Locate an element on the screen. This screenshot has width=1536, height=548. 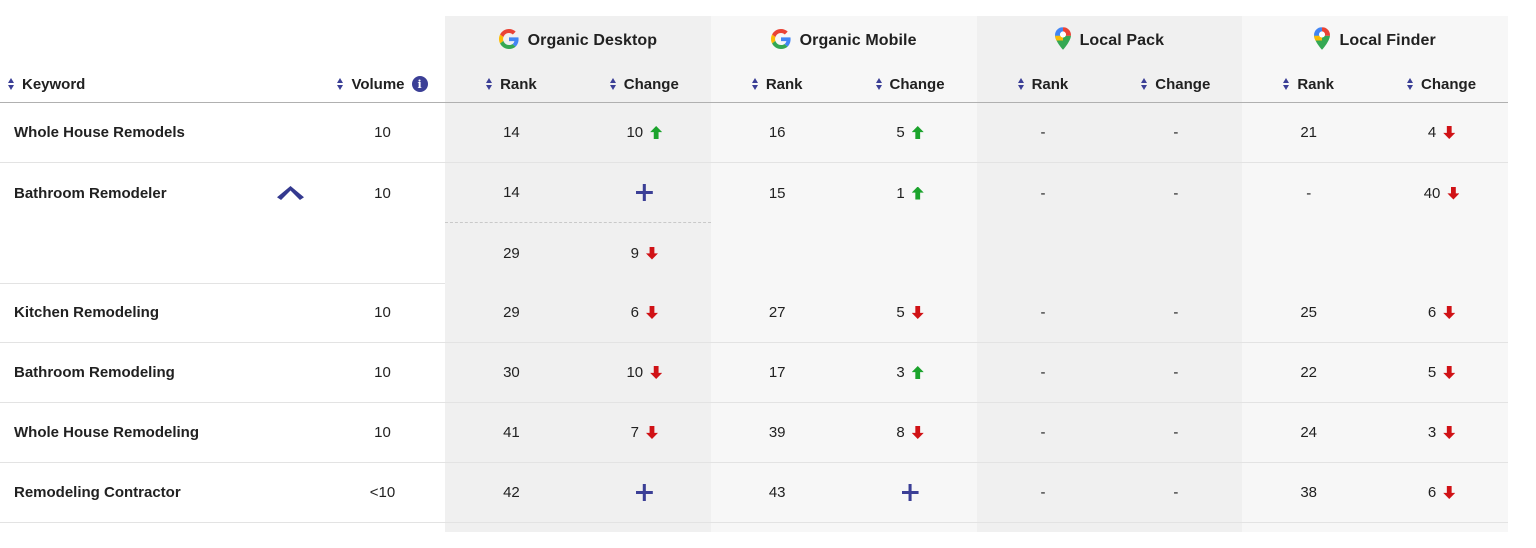
organic-mobile-change-cell: 5 is located at coordinates (910, 313).